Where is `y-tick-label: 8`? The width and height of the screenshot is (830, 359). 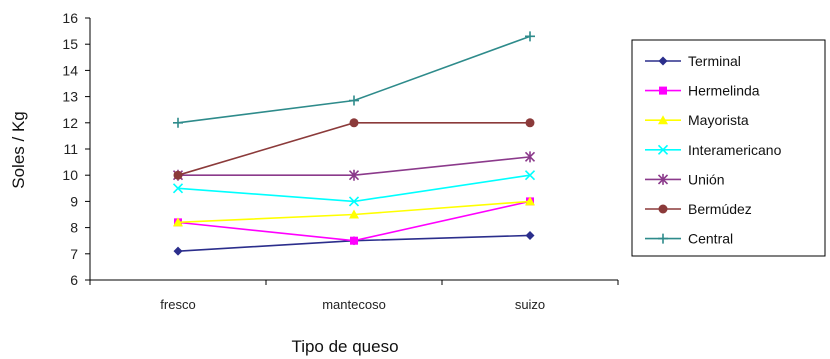 y-tick-label: 8 is located at coordinates (74, 228).